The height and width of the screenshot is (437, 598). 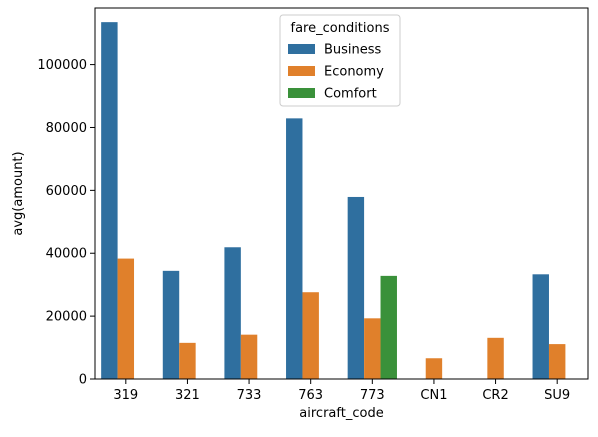 What do you see at coordinates (66, 317) in the screenshot?
I see `y-tick-label: 20000` at bounding box center [66, 317].